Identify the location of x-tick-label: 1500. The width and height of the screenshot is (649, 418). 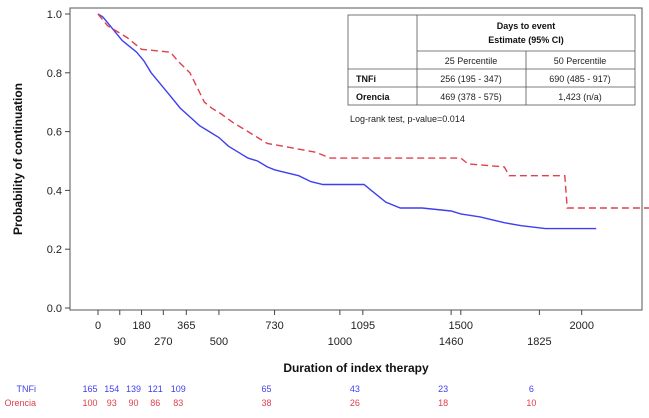
(461, 326).